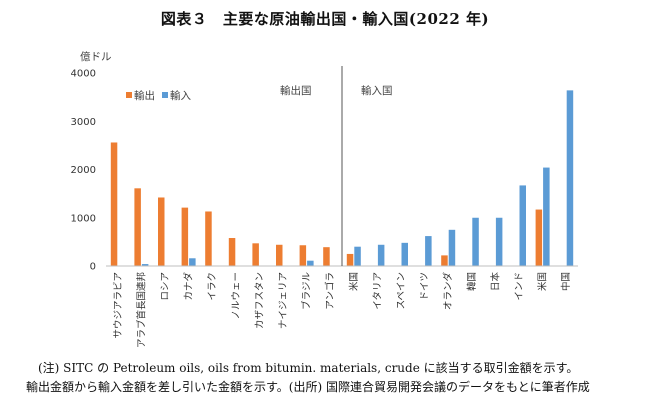  What do you see at coordinates (259, 300) in the screenshot?
I see `category-label-6: カザフスタン` at bounding box center [259, 300].